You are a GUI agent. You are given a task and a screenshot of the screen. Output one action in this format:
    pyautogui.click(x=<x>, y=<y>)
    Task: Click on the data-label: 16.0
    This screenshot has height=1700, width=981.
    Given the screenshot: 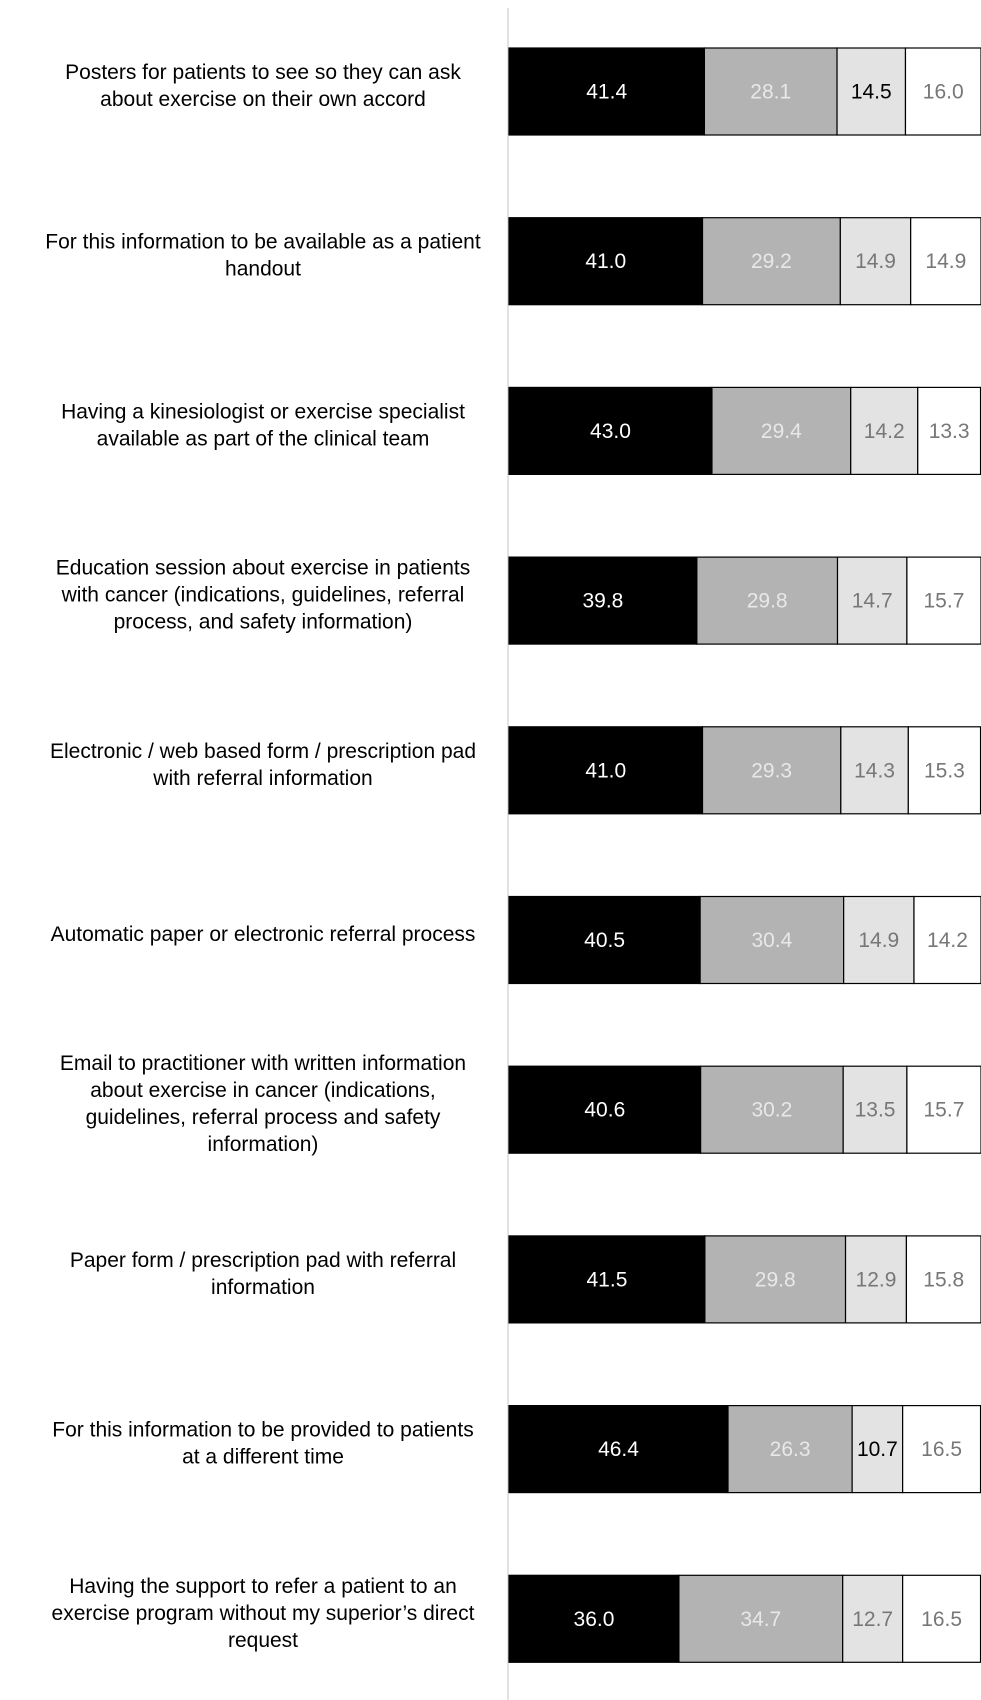 What is the action you would take?
    pyautogui.click(x=943, y=92)
    